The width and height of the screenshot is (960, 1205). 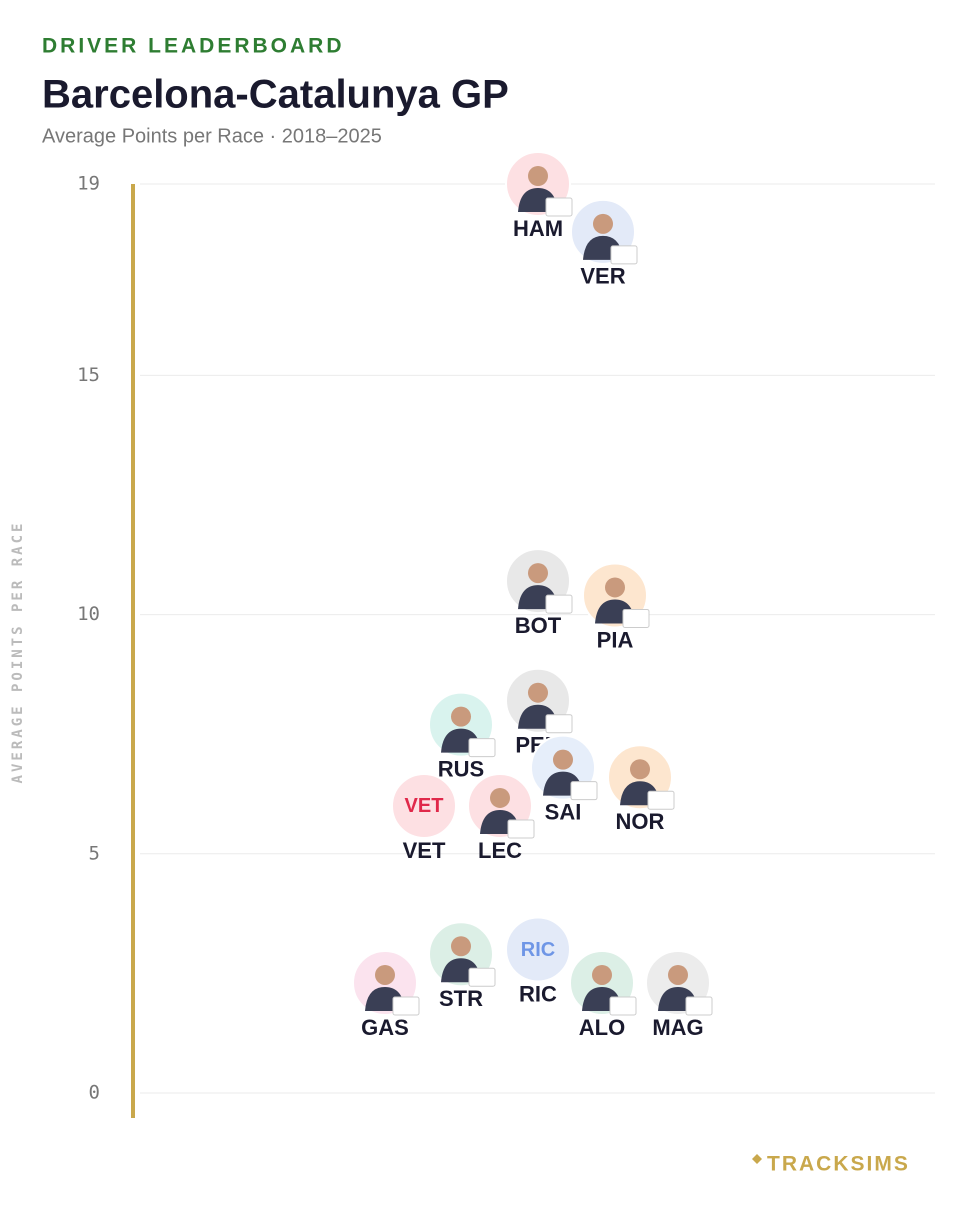 I want to click on subtitle: Average Points per Race · 2018–2025, so click(x=212, y=136).